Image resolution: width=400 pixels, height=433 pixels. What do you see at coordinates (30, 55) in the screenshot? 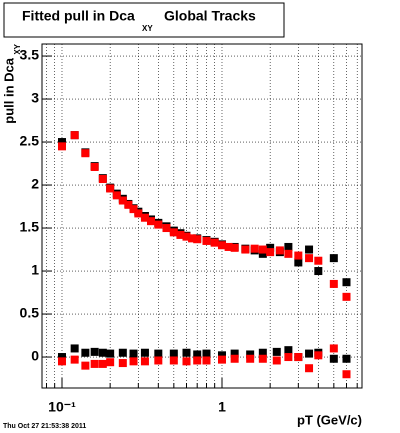
I see `y-tick-label: 3.5` at bounding box center [30, 55].